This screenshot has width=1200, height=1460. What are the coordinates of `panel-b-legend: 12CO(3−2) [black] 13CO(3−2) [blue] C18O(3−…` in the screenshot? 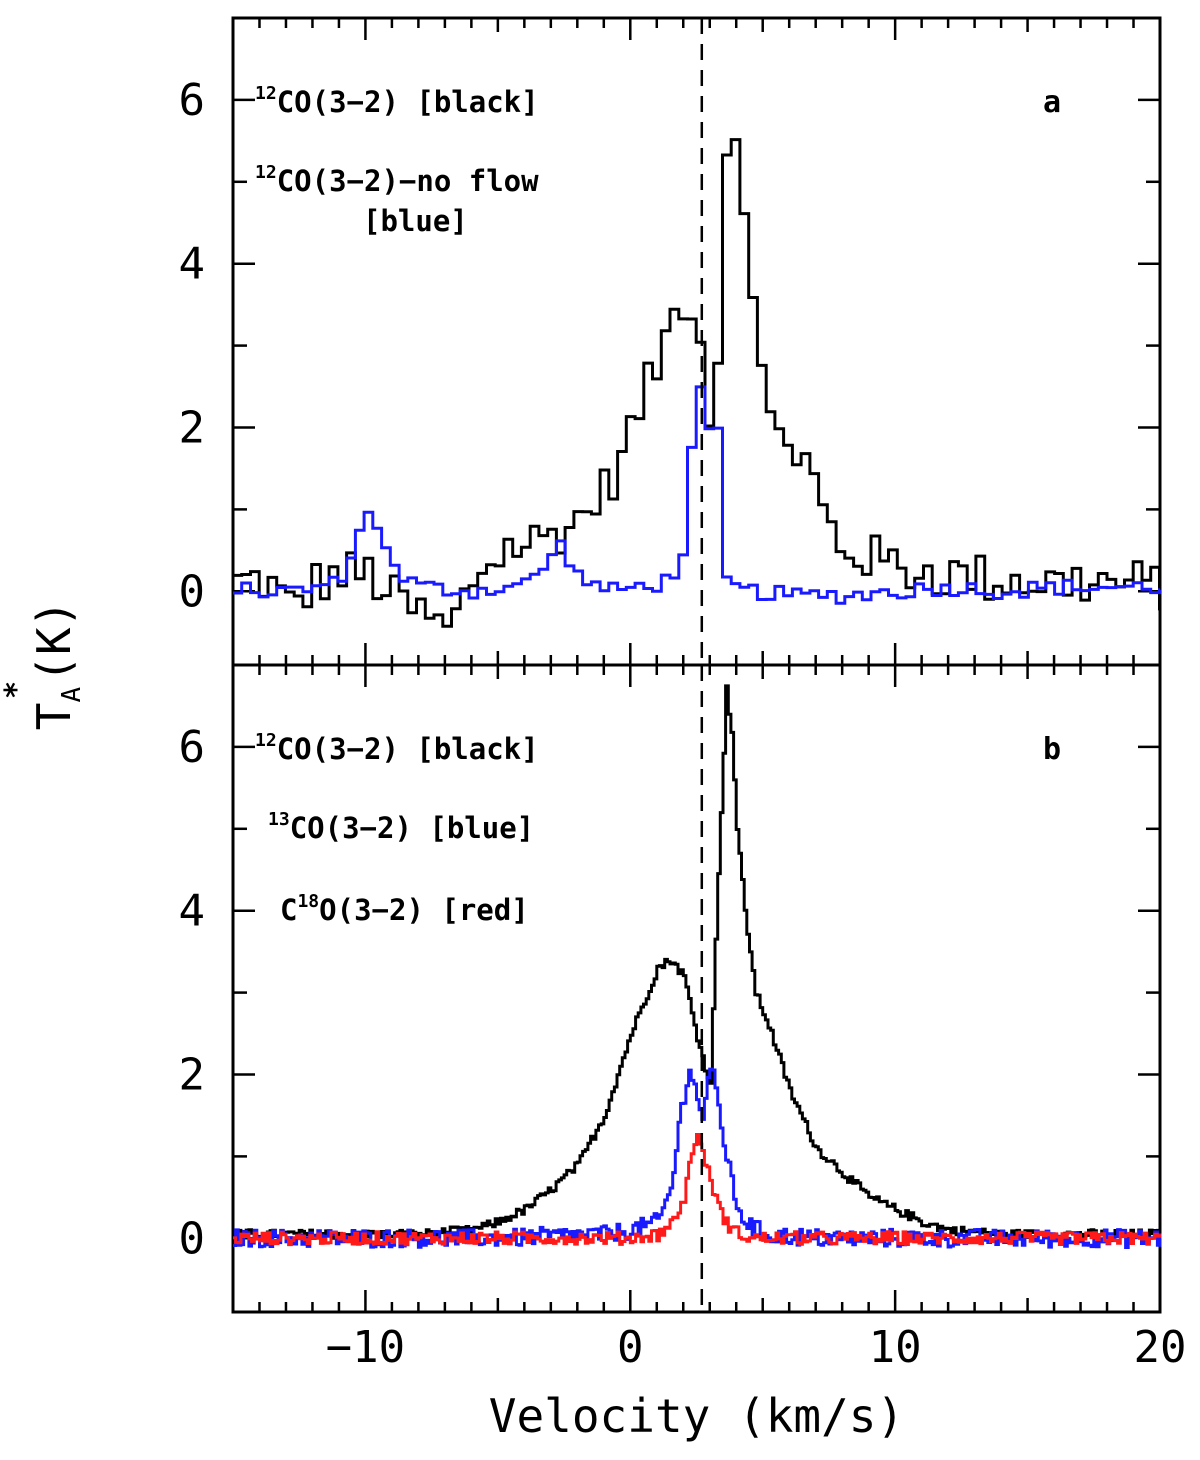 It's located at (397, 828).